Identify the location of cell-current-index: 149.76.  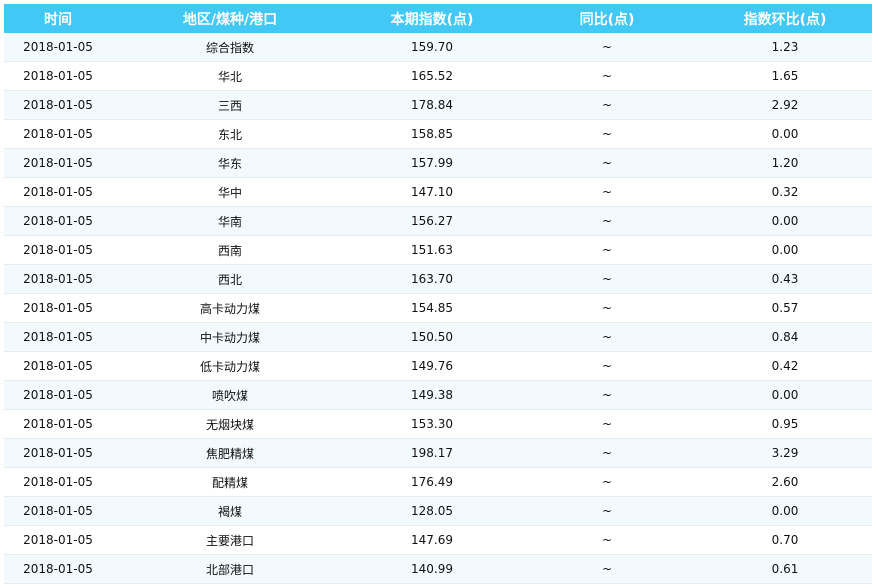
(432, 366).